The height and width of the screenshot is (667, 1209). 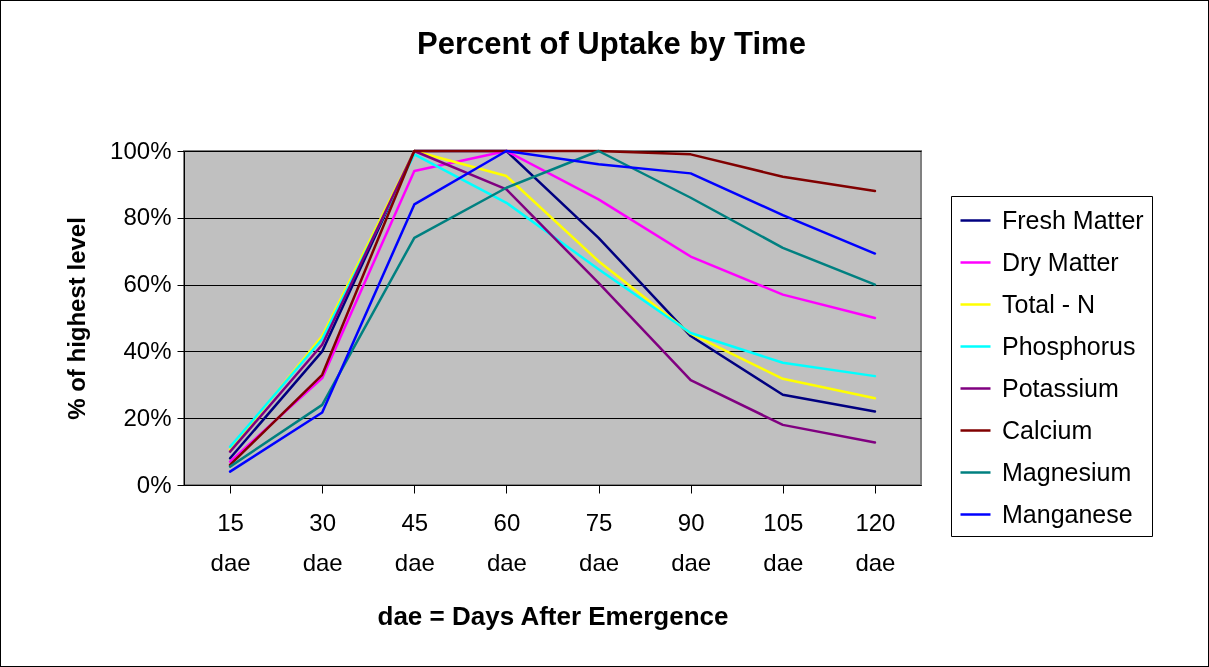 What do you see at coordinates (154, 484) in the screenshot?
I see `y-tick-label: 0%` at bounding box center [154, 484].